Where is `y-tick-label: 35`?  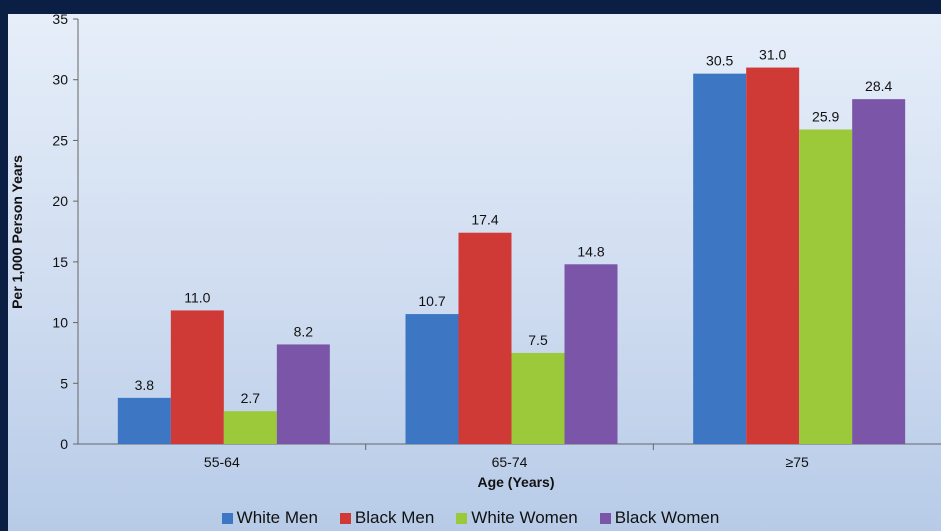
y-tick-label: 35 is located at coordinates (60, 19).